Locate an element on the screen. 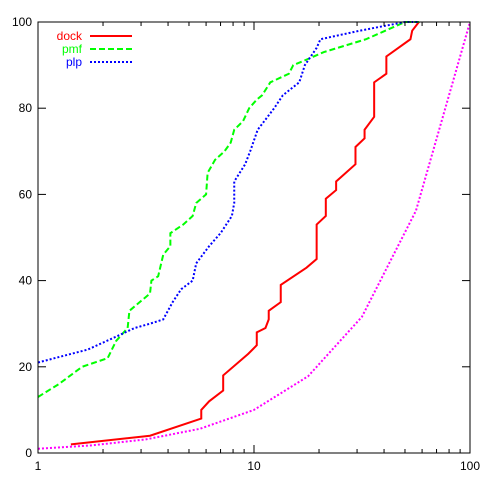 This screenshot has height=482, width=495. y-tick-label: 20 is located at coordinates (26, 367).